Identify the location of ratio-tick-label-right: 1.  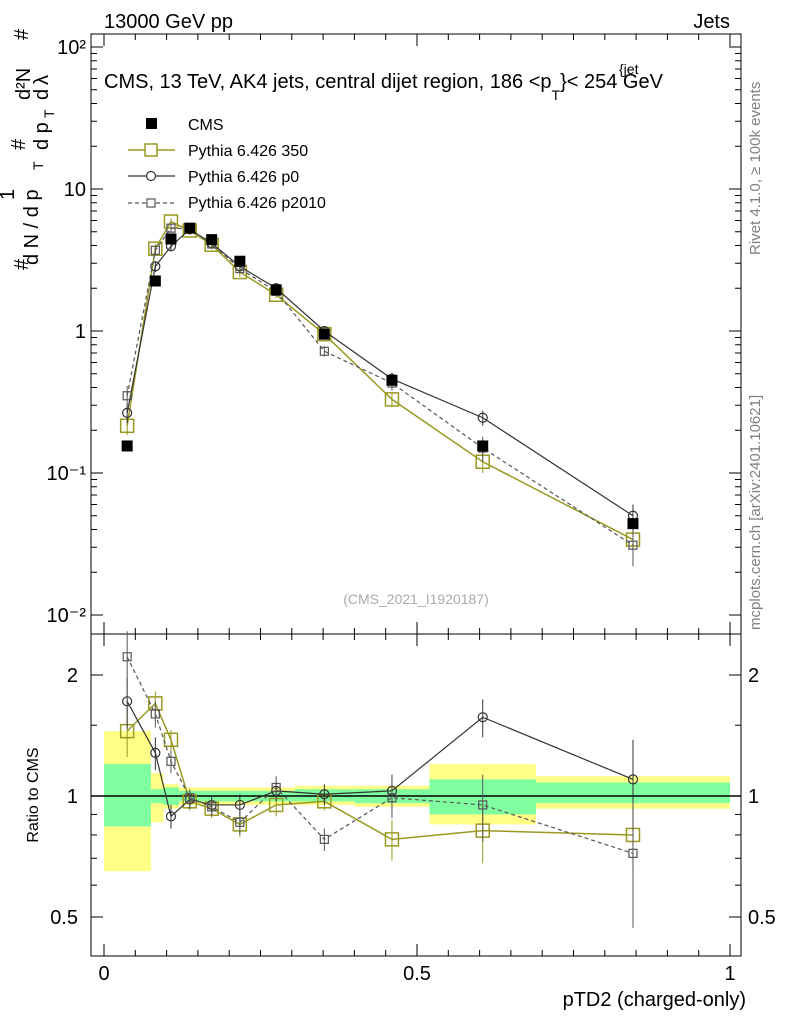
(753, 797).